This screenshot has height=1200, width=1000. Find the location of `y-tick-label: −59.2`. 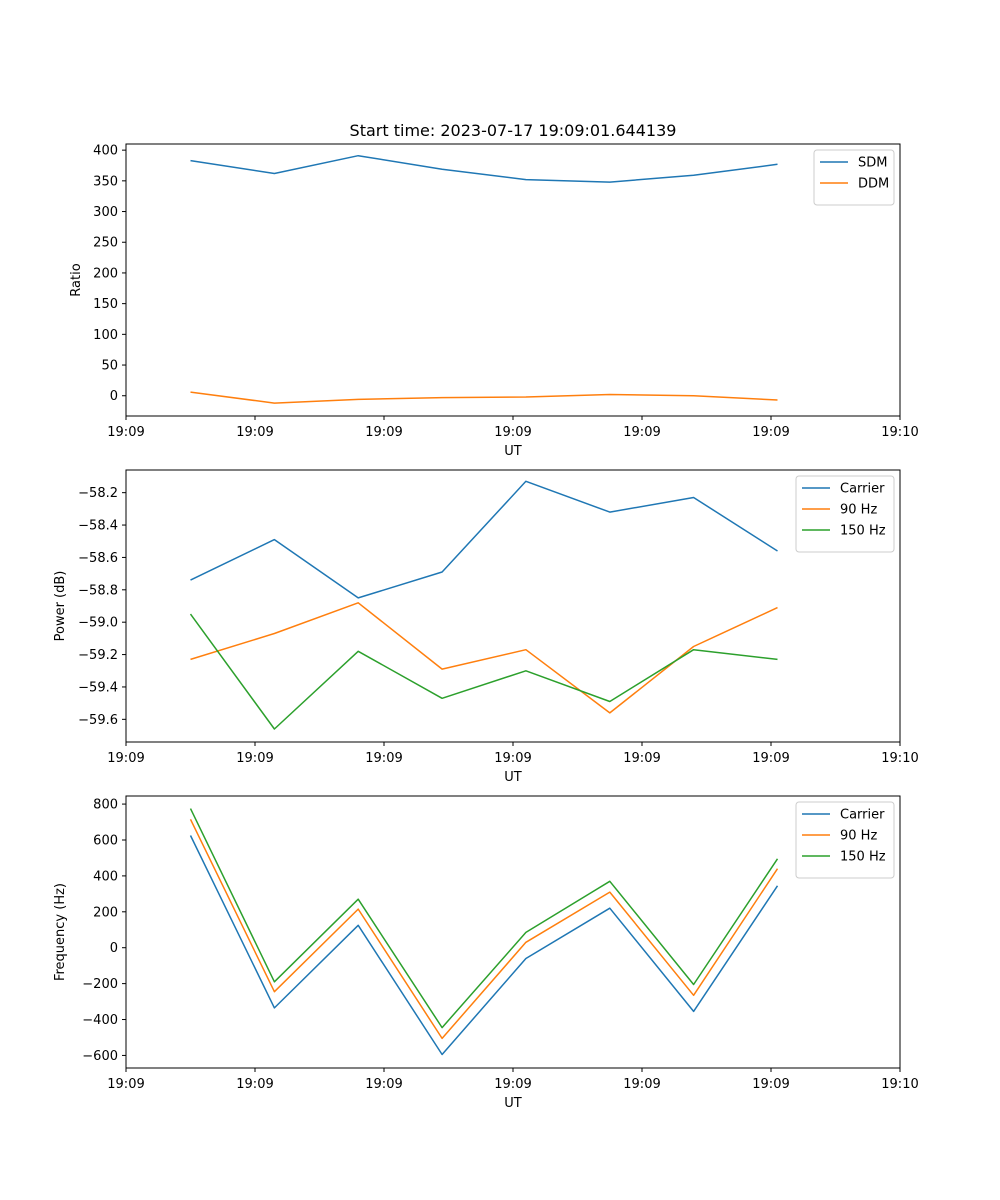

y-tick-label: −59.2 is located at coordinates (98, 655).